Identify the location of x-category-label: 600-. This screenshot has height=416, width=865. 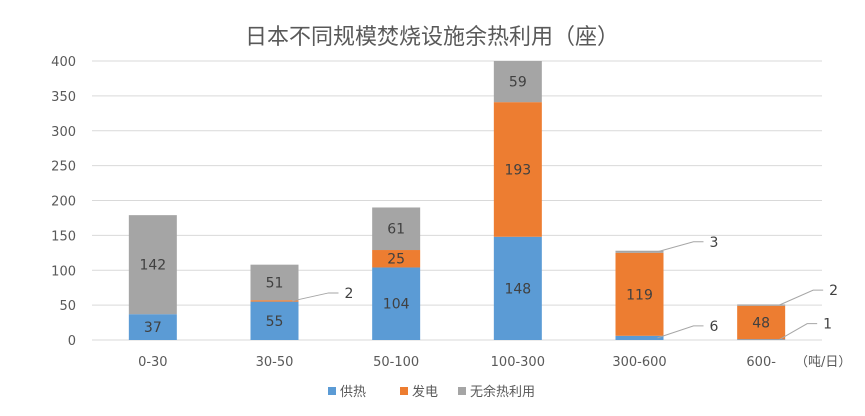
(761, 362).